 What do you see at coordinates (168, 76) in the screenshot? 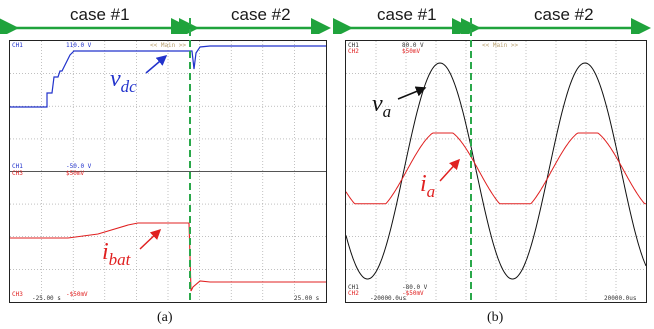
I see `vdc-trace` at bounding box center [168, 76].